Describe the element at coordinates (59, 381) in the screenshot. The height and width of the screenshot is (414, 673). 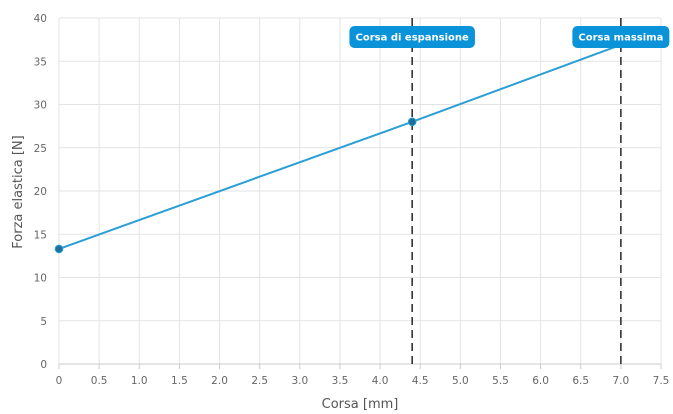
I see `x-tick-label: 0` at that location.